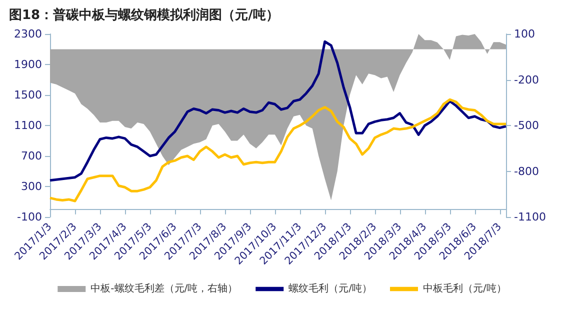 This screenshot has width=564, height=325. What do you see at coordinates (524, 34) in the screenshot?
I see `y2-tick-label: 100` at bounding box center [524, 34].